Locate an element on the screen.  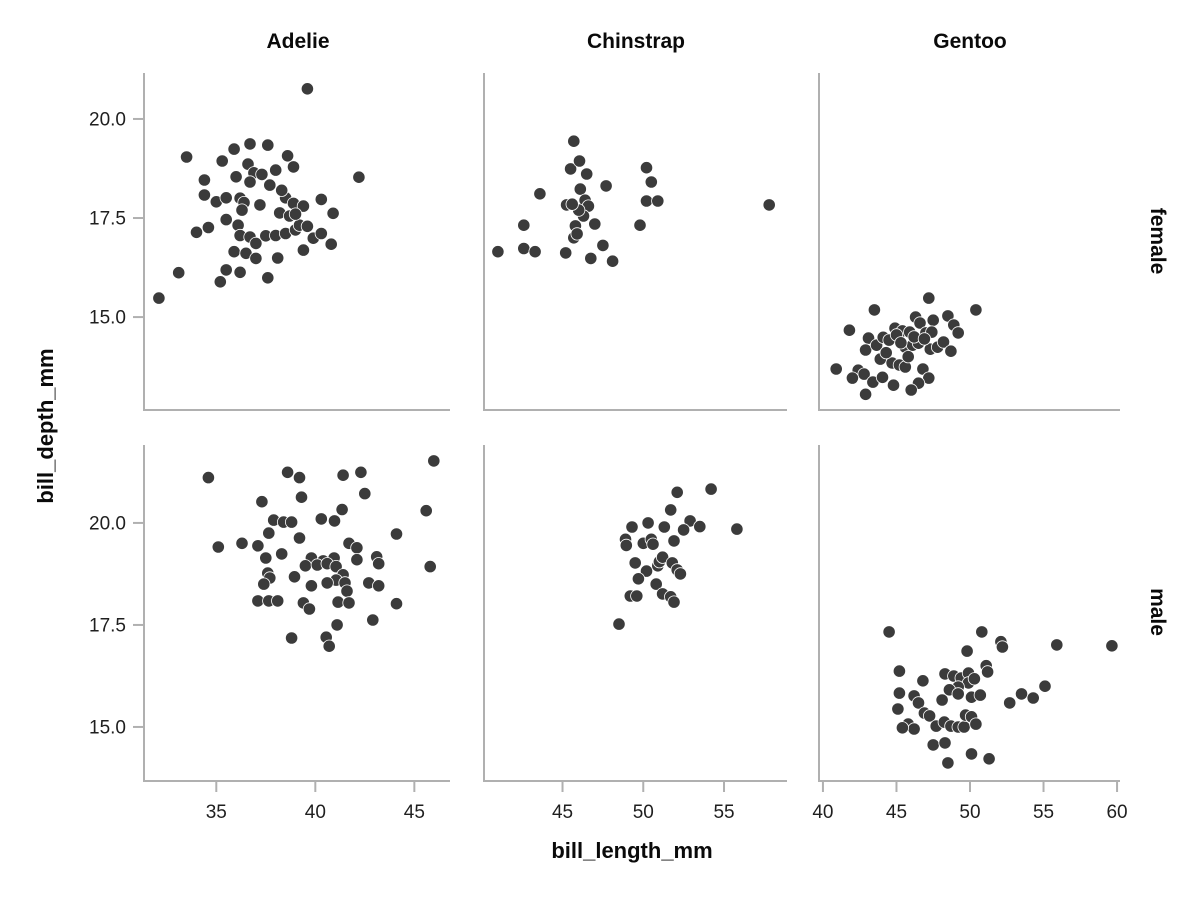
y-tick-label: 17.5 is located at coordinates (107, 219).